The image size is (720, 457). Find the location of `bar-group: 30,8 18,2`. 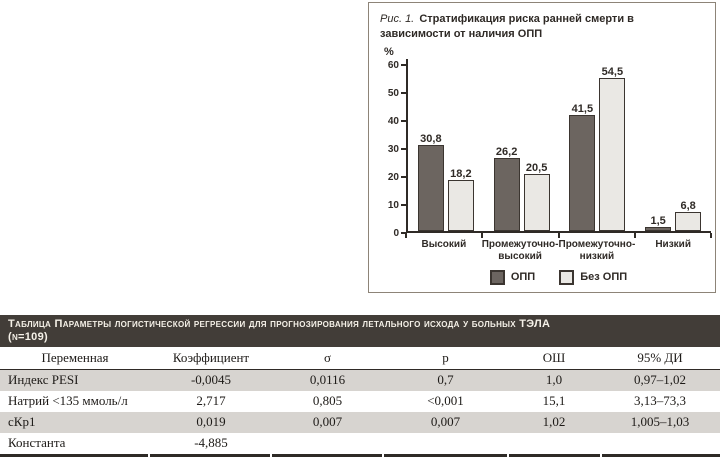

bar-group: 30,8 18,2 is located at coordinates (446, 145).